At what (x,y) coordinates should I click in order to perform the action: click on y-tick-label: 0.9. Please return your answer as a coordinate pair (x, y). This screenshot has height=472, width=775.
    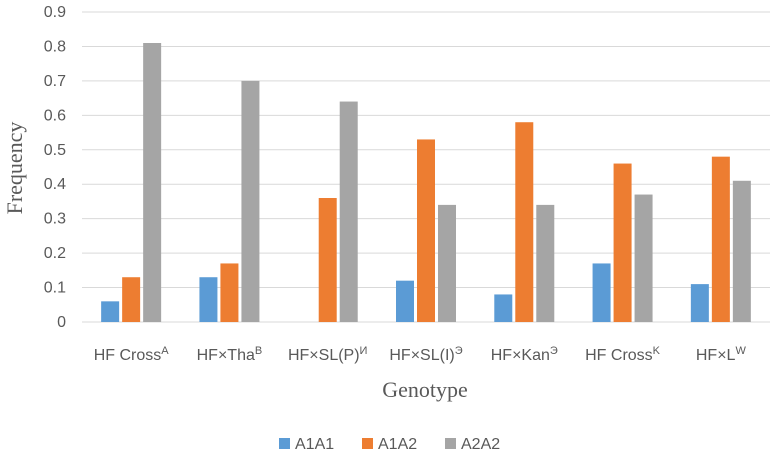
    Looking at the image, I should click on (55, 12).